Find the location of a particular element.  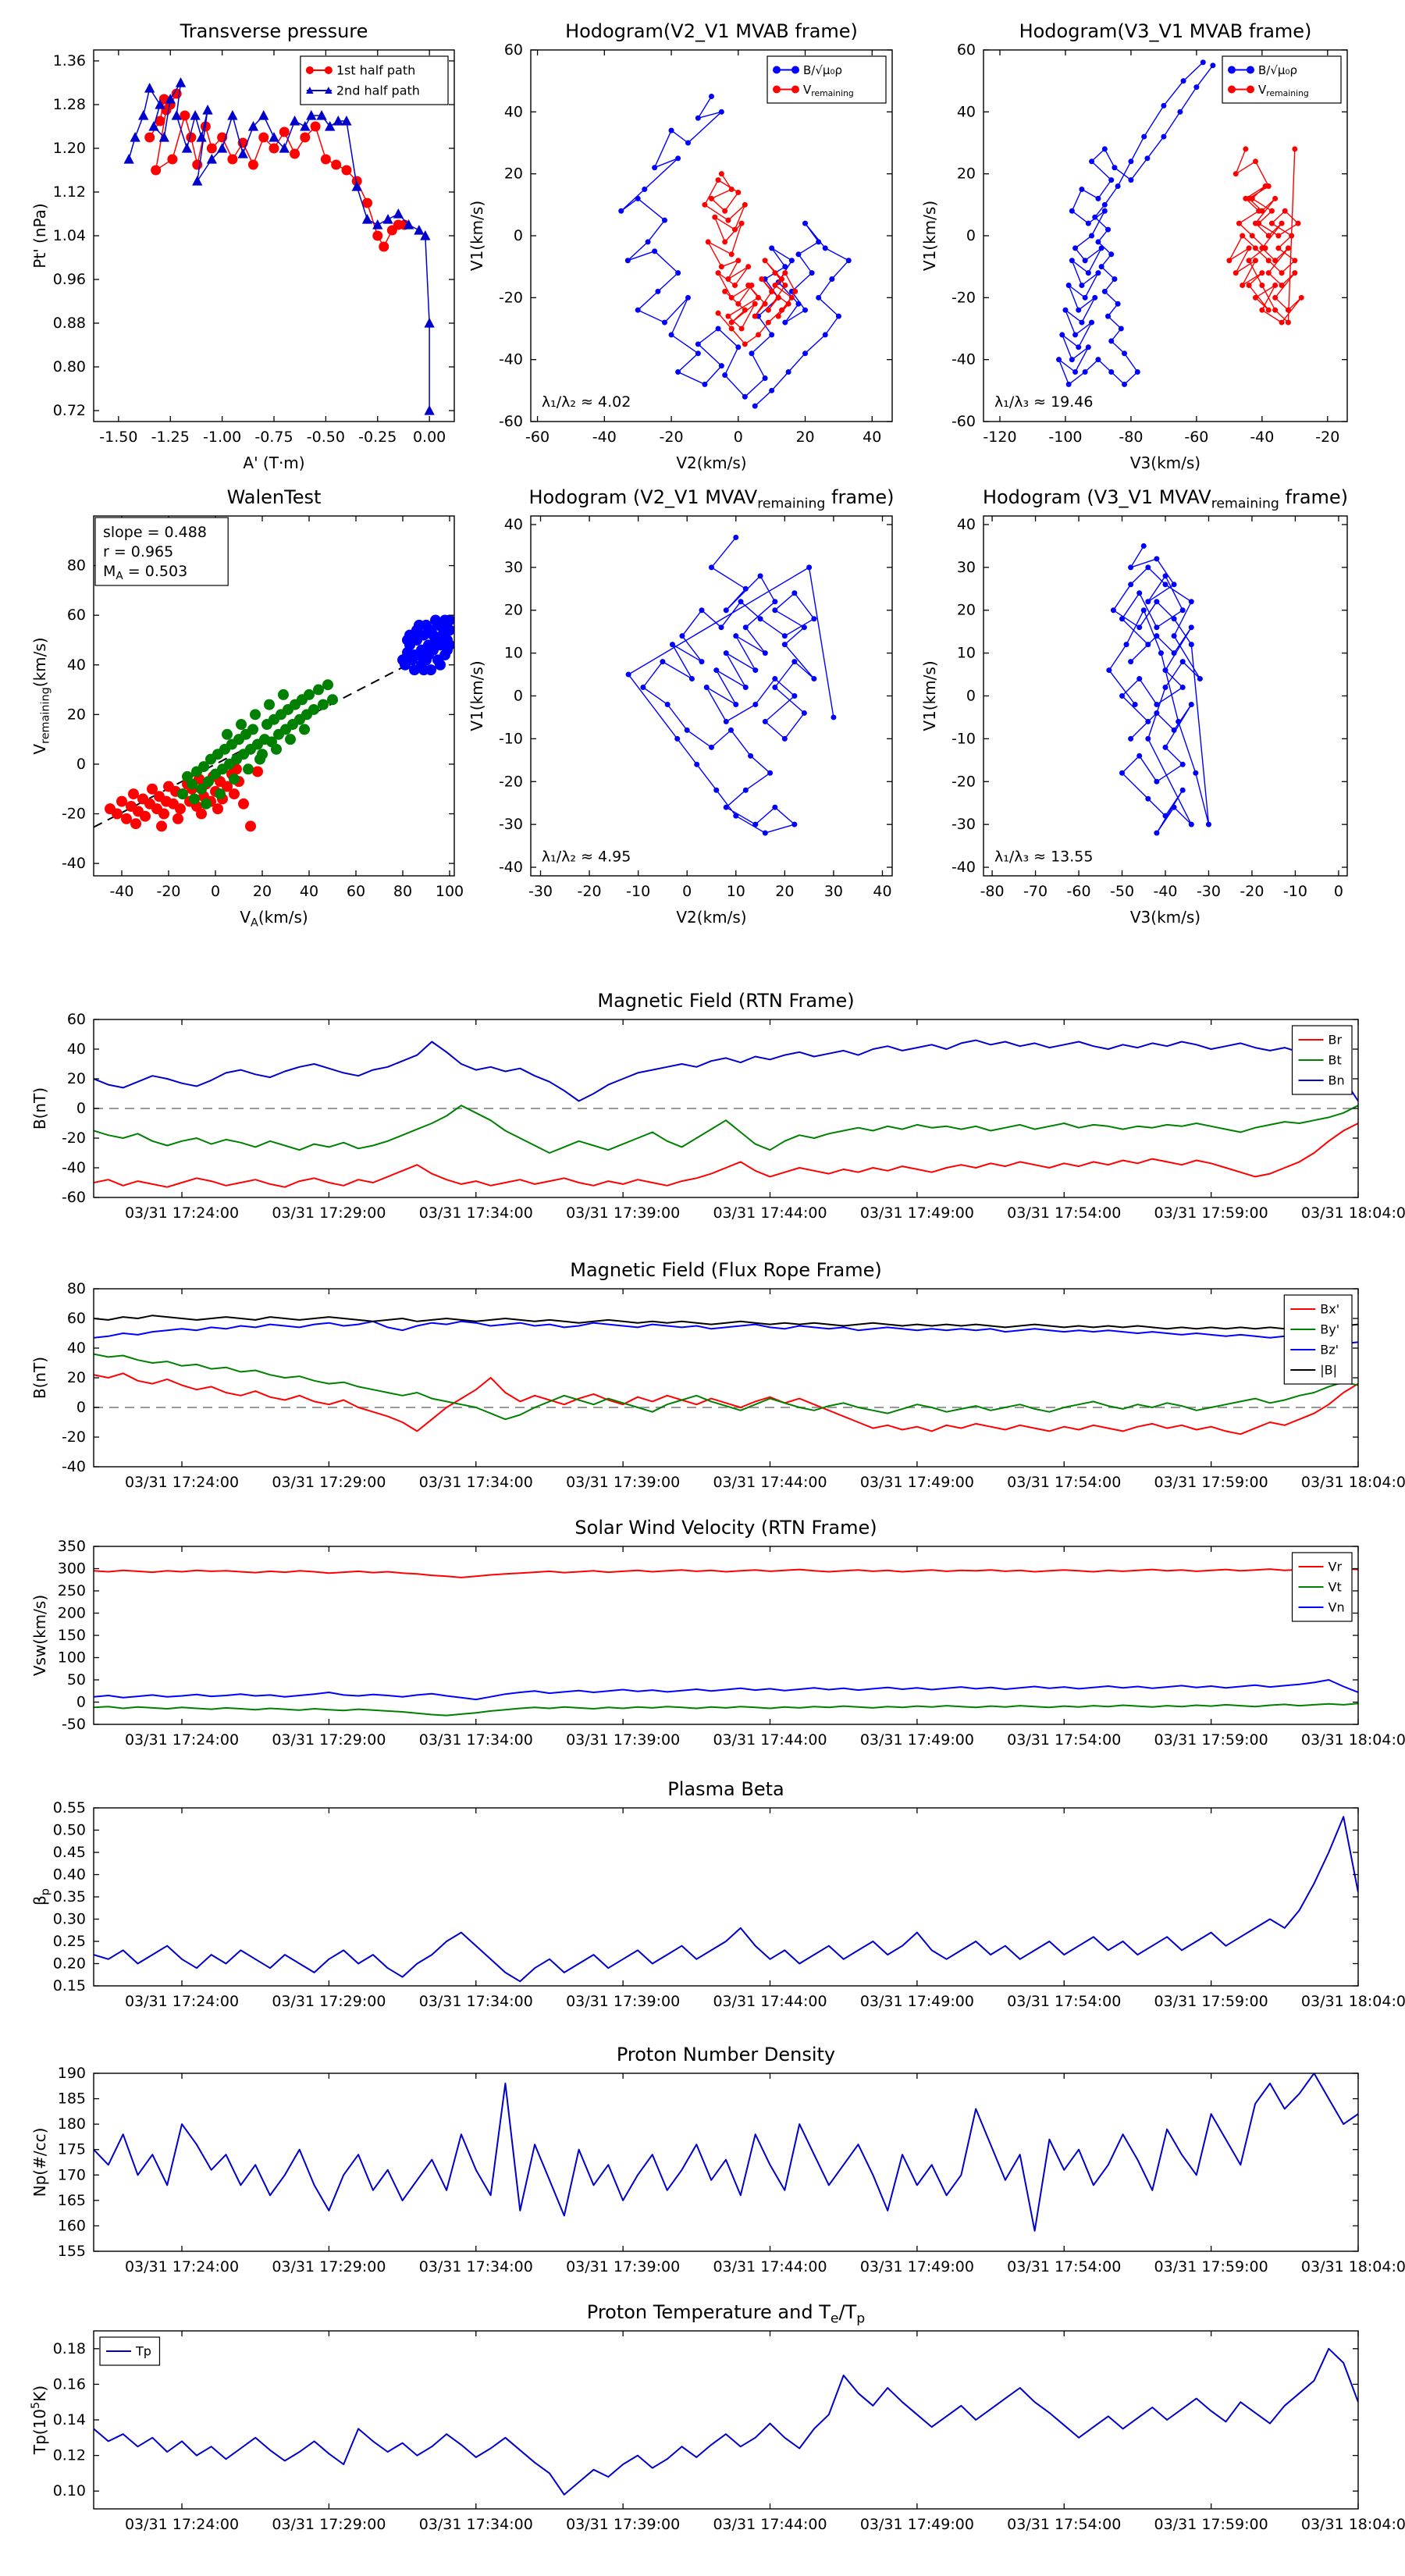

legend-label: Vremaining is located at coordinates (828, 90).